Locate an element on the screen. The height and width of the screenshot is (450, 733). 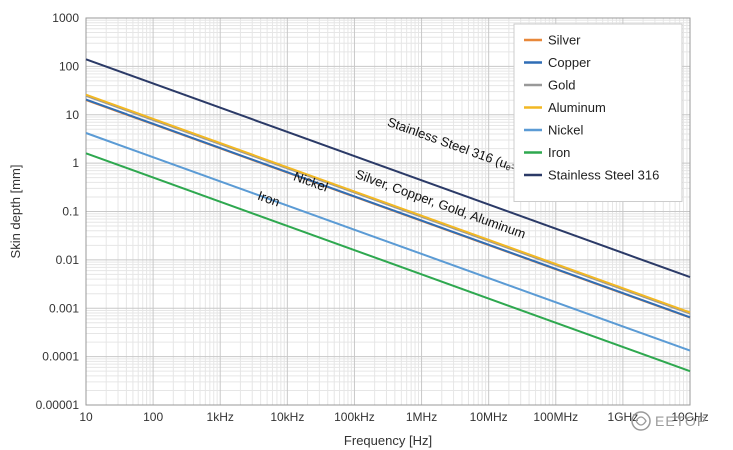
watermark: EETOP is located at coordinates (669, 421).